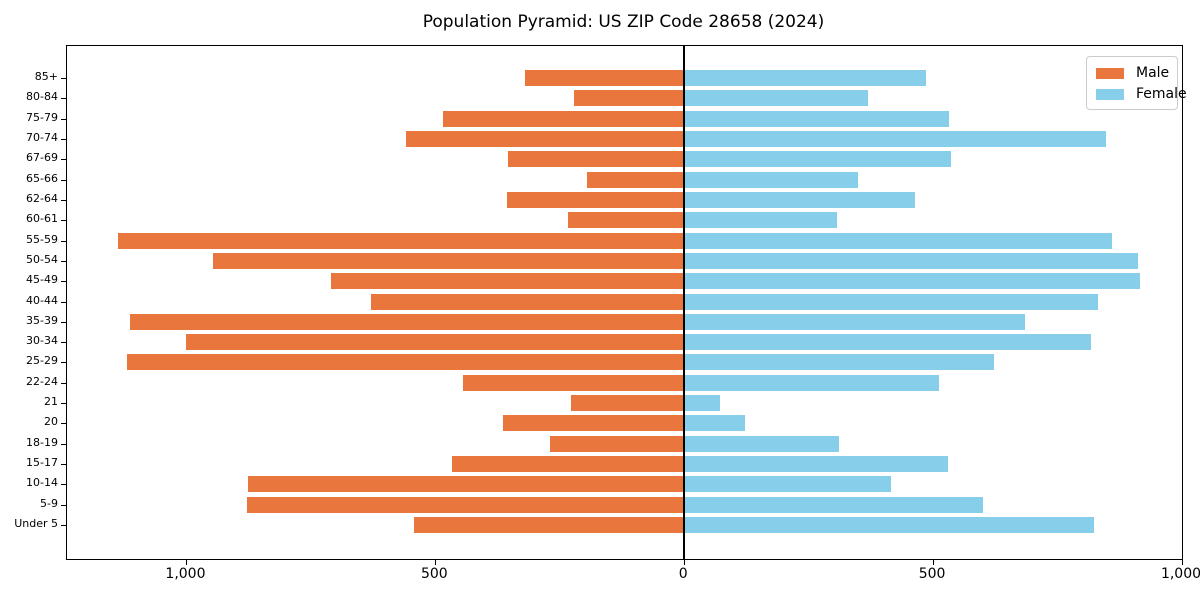 This screenshot has height=600, width=1200. I want to click on y-axis-label: Under 5, so click(36, 524).